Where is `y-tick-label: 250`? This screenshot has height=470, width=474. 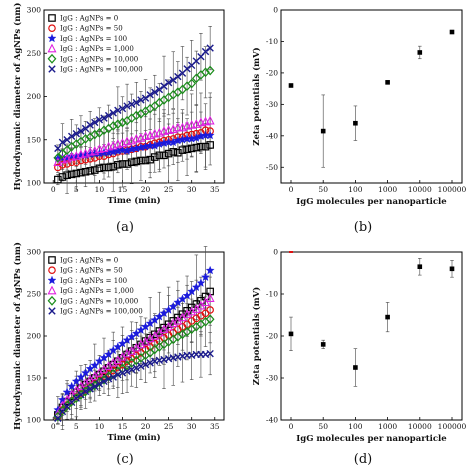 y-tick-label: 250 is located at coordinates (34, 53).